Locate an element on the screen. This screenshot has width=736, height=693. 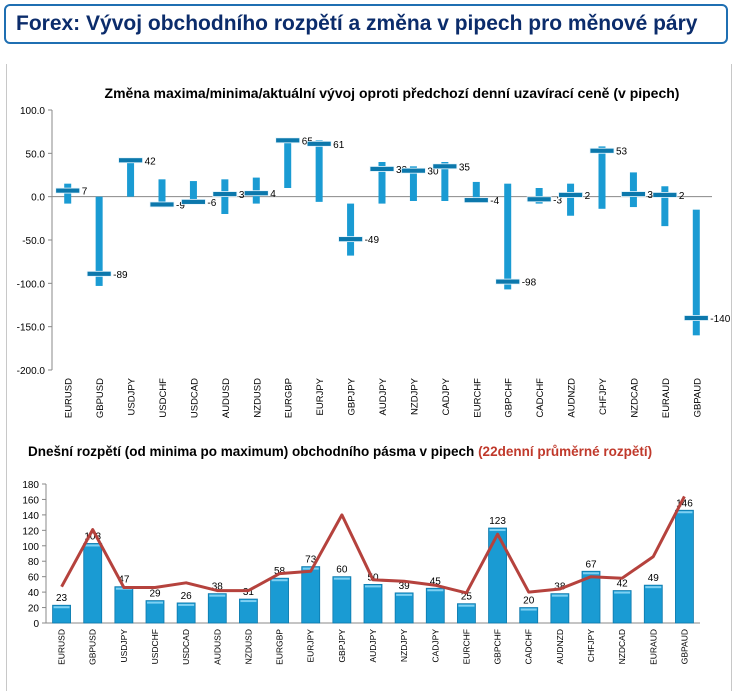
chart1-value-label: 42 is located at coordinates (151, 161).